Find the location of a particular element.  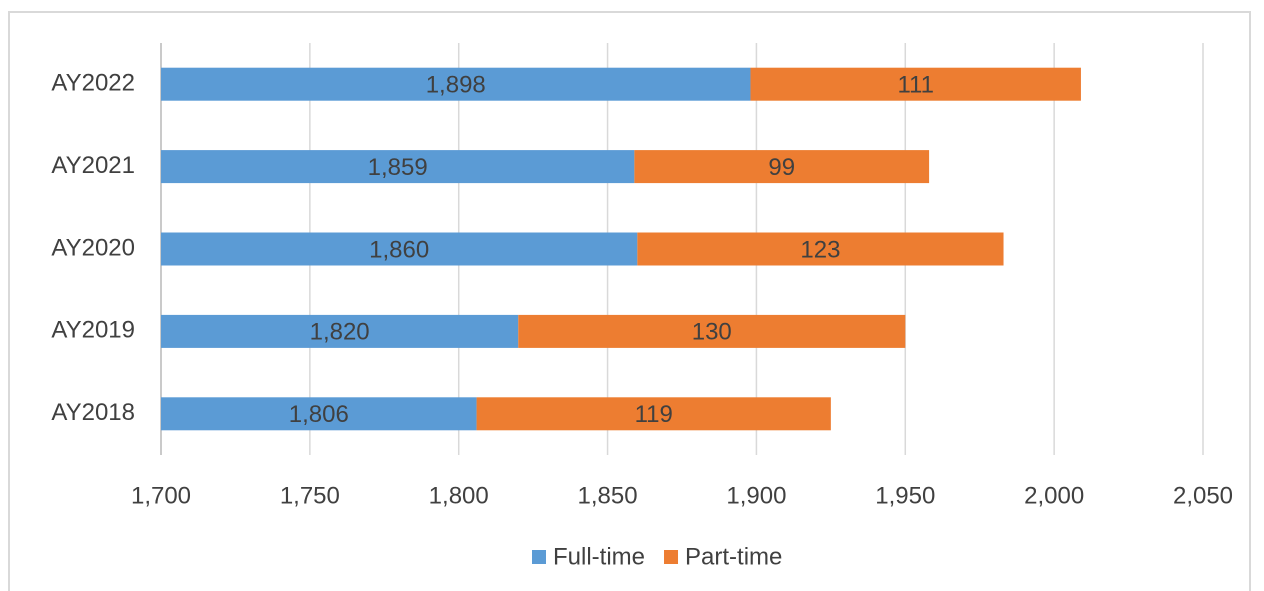

data-label: 130 is located at coordinates (712, 332).